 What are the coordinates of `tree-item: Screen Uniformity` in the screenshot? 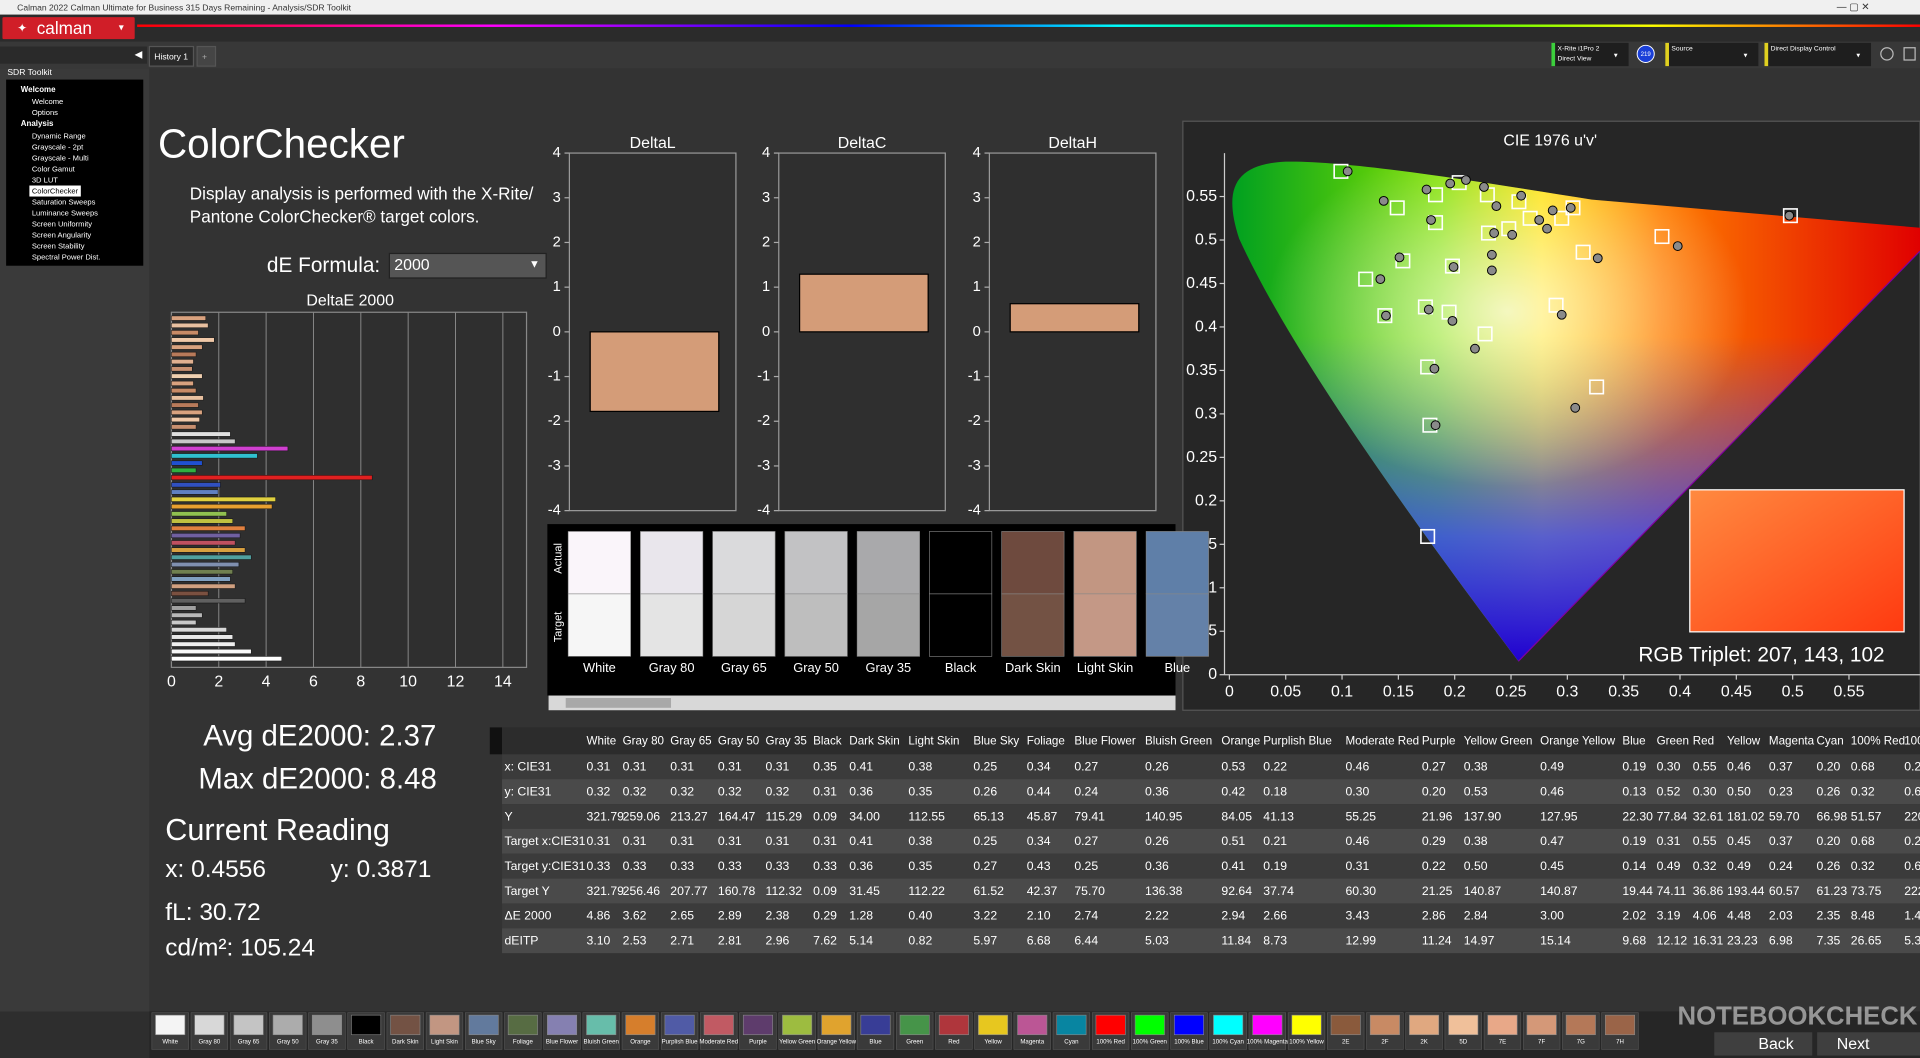 It's located at (62, 224).